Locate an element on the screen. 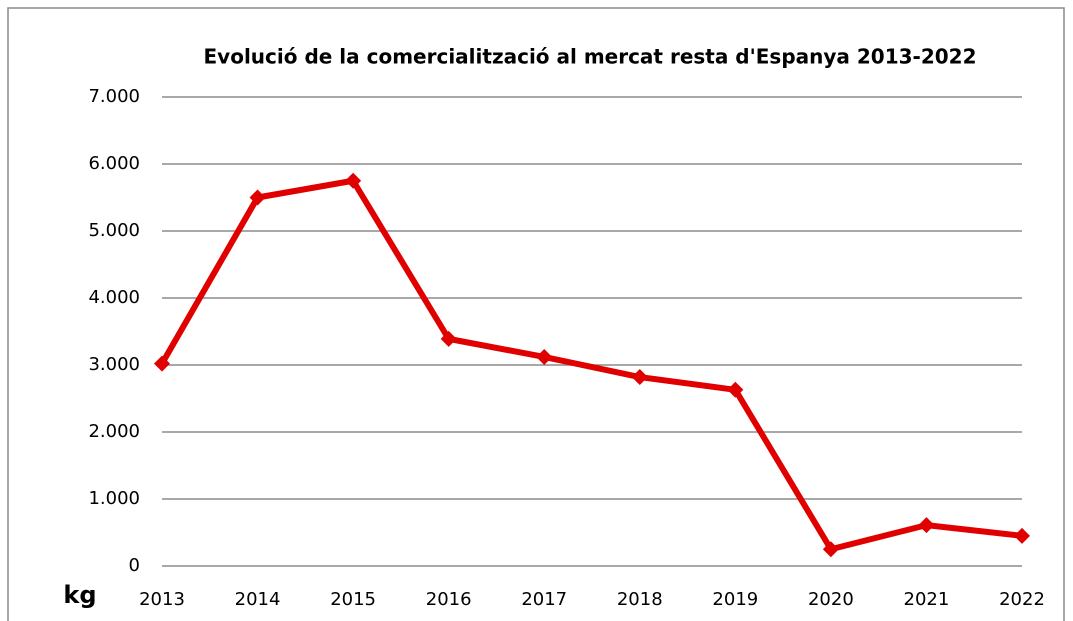 Image resolution: width=1073 pixels, height=621 pixels. x-tick-label: 2020 is located at coordinates (831, 599).